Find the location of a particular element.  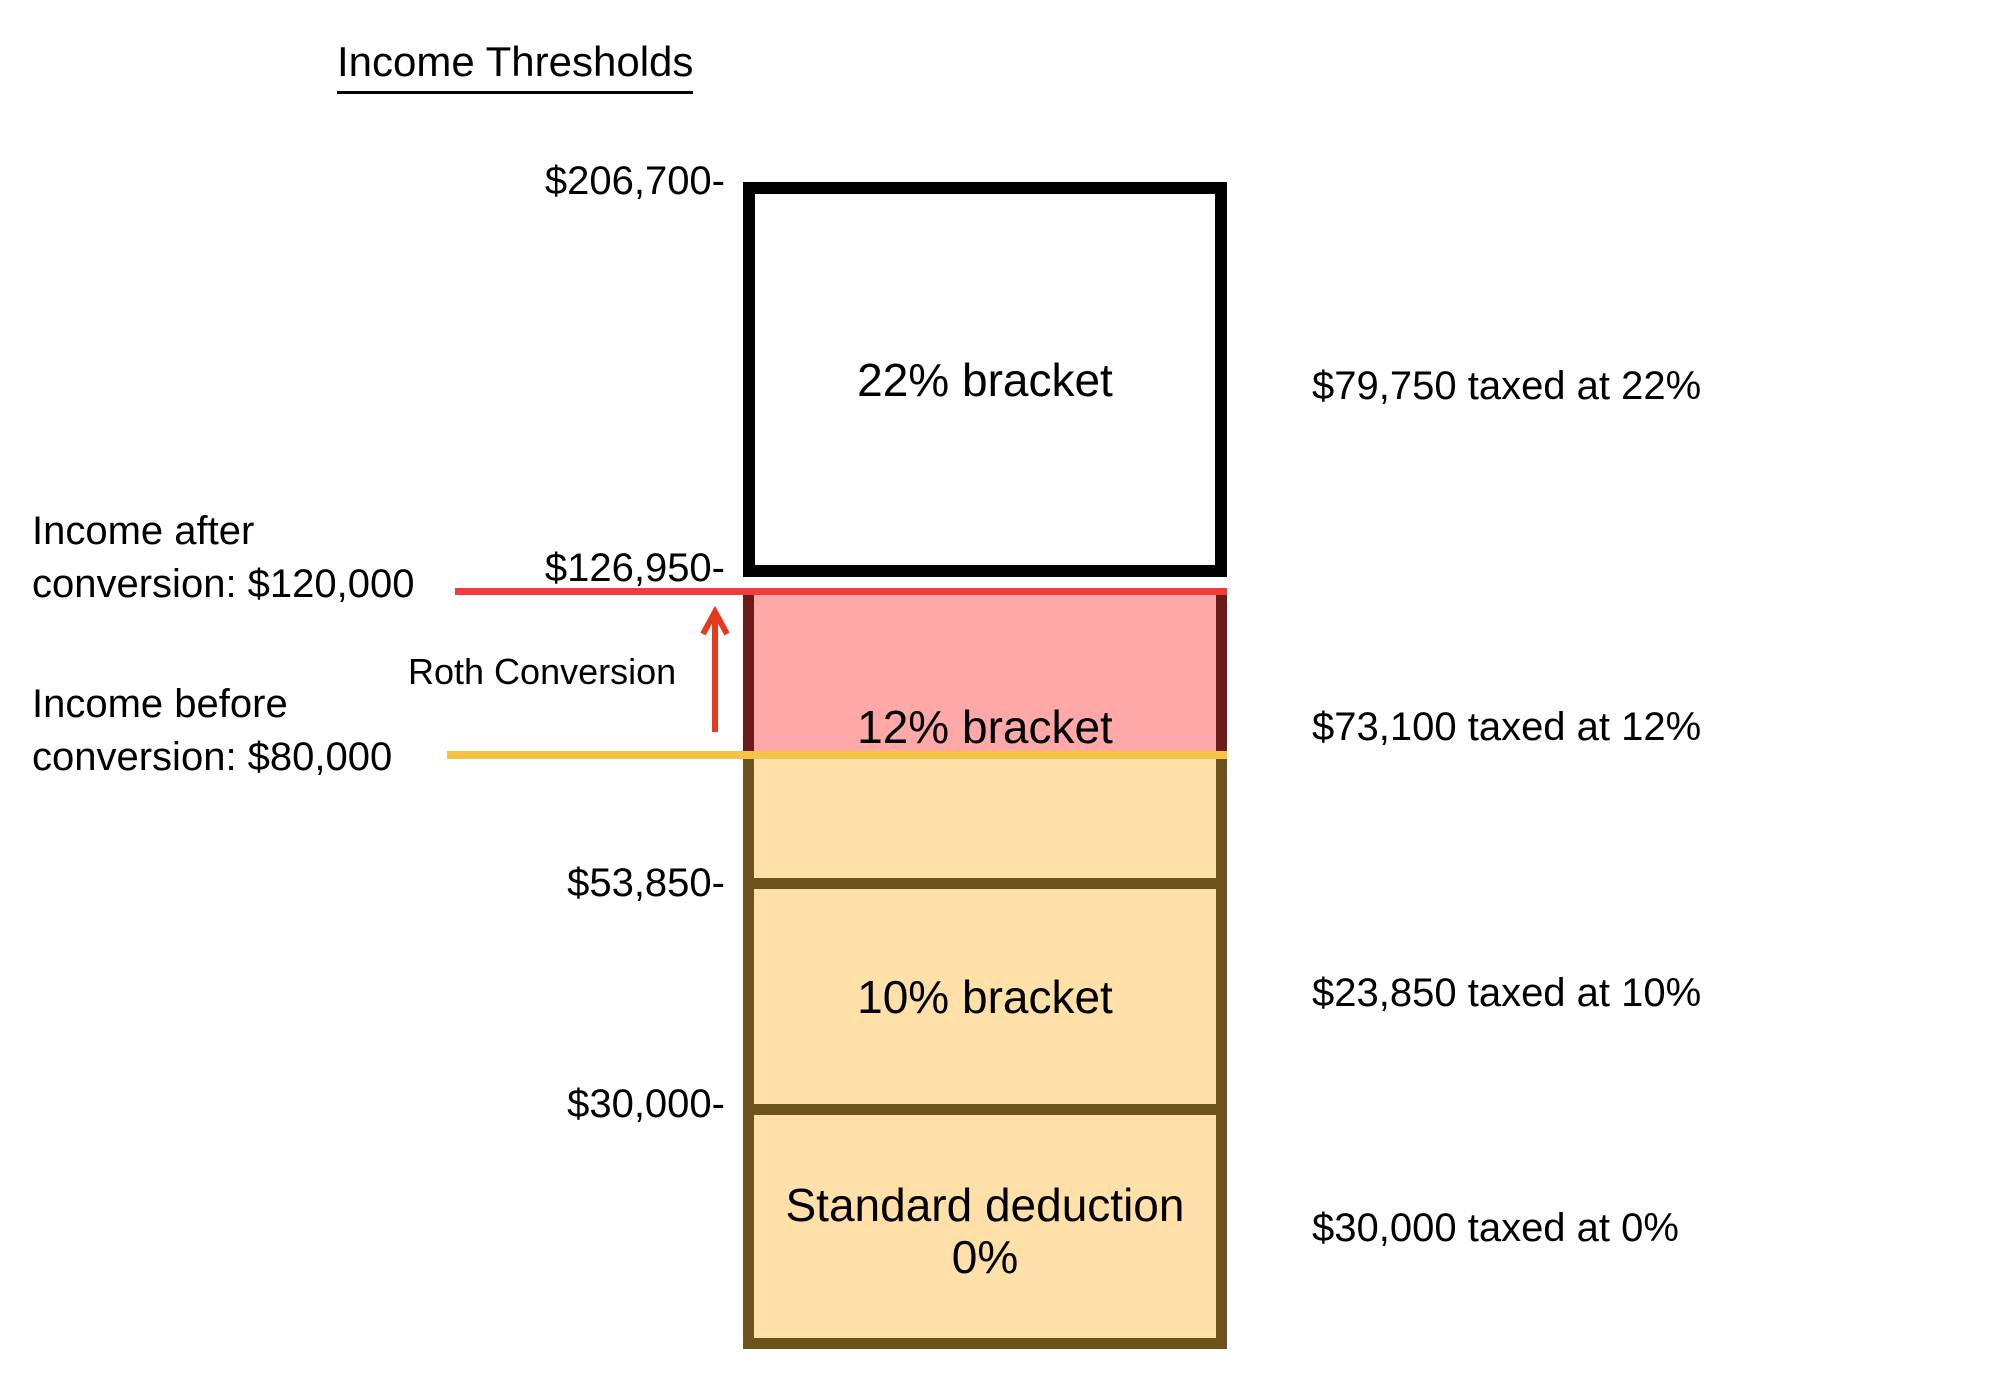

bracket-10-label: 10% bracket is located at coordinates (985, 997).